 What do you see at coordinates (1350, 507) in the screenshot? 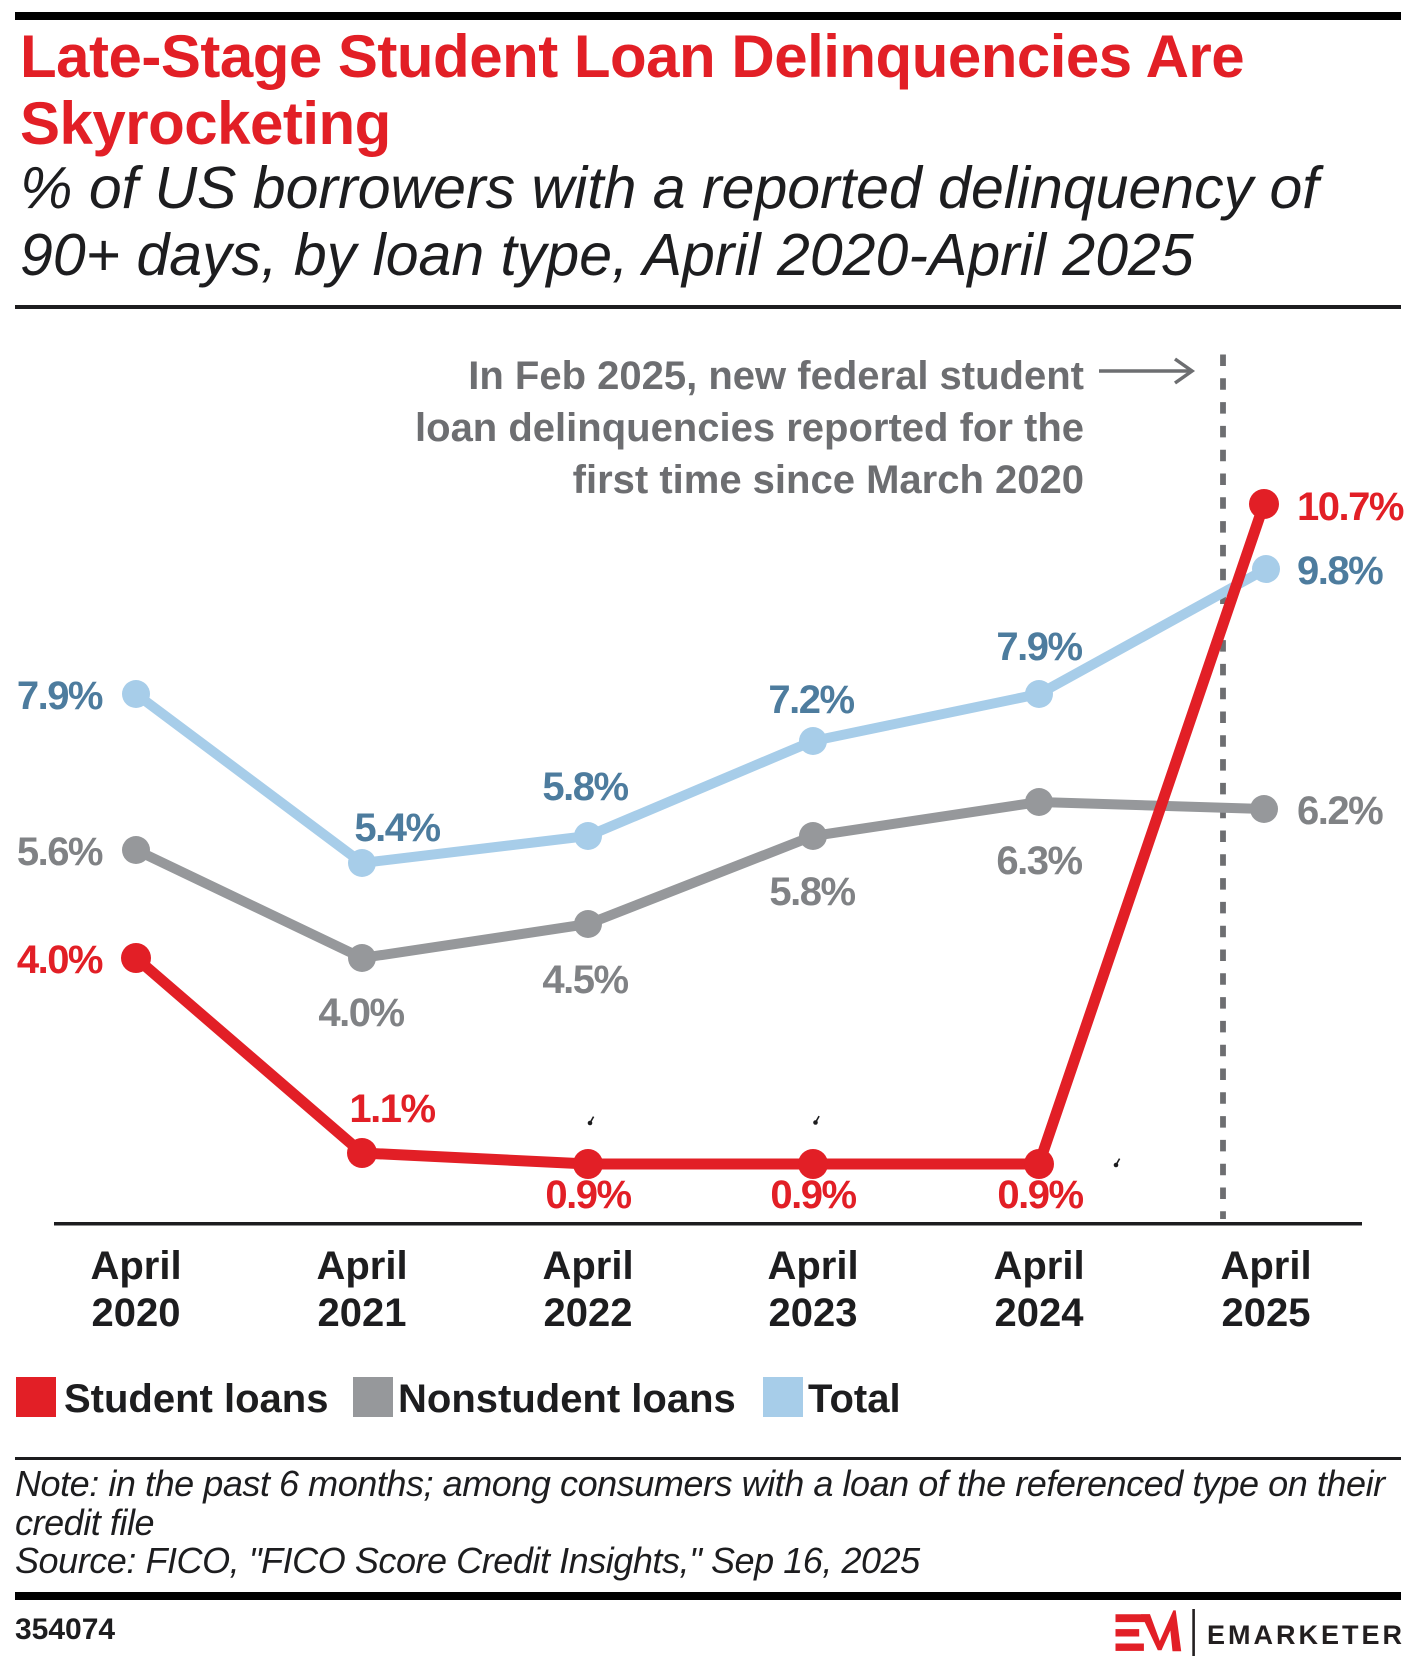
I see `svg-text: 10.7%` at bounding box center [1350, 507].